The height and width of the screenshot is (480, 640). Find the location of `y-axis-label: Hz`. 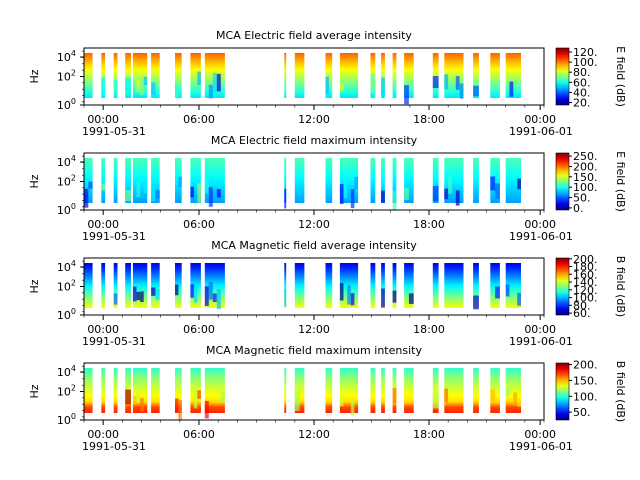

y-axis-label: Hz is located at coordinates (34, 286).